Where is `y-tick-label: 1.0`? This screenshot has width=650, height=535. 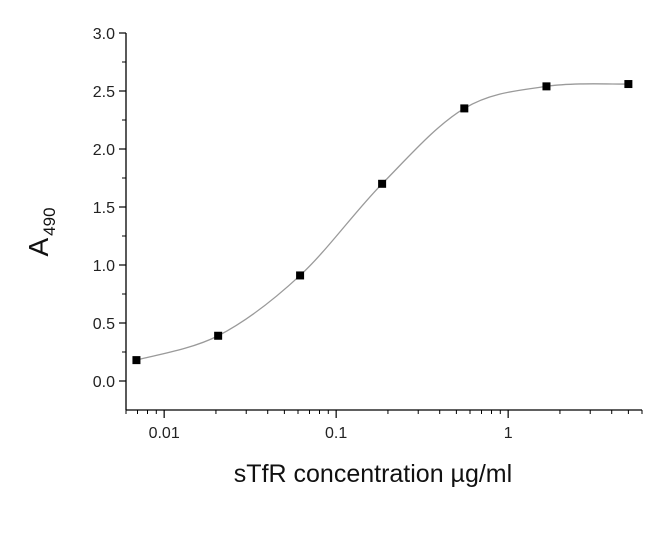
y-tick-label: 1.0 is located at coordinates (104, 266).